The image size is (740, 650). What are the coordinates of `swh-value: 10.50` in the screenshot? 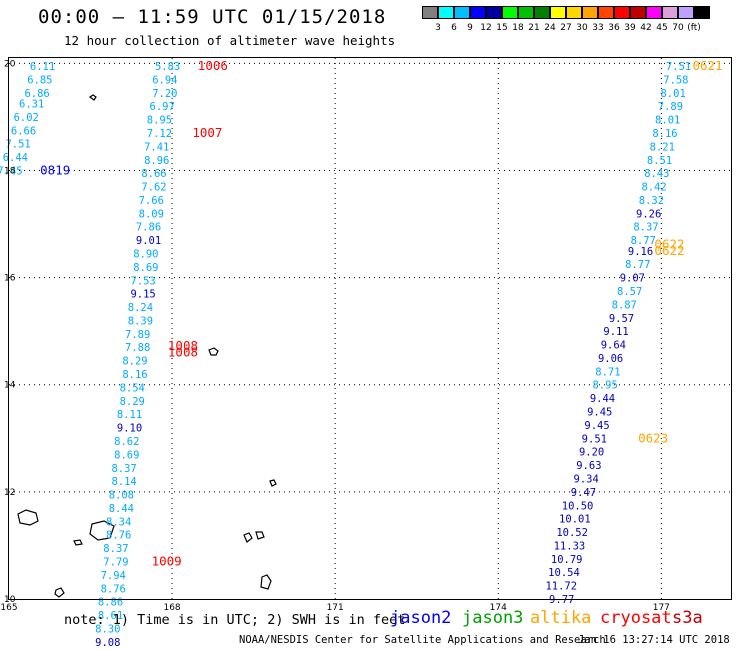 It's located at (578, 506).